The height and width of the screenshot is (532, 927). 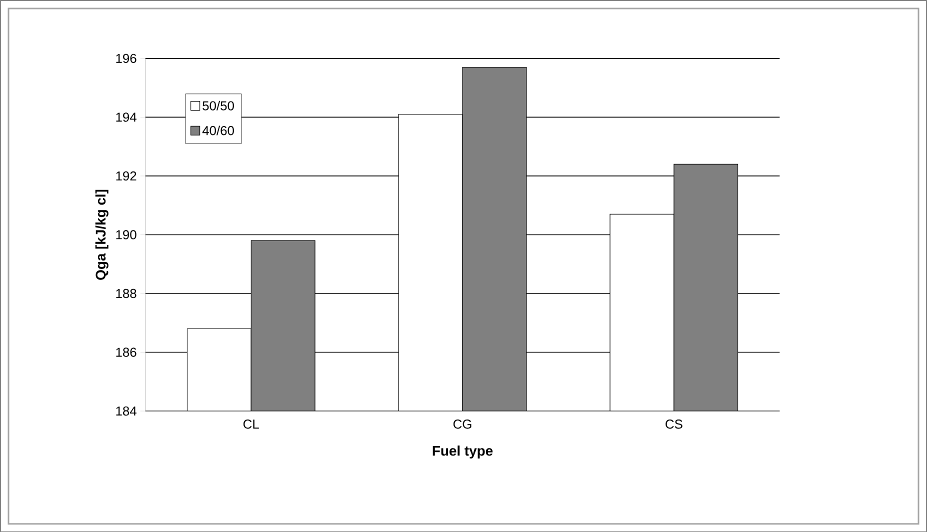 What do you see at coordinates (126, 411) in the screenshot?
I see `y-tick-label: 184` at bounding box center [126, 411].